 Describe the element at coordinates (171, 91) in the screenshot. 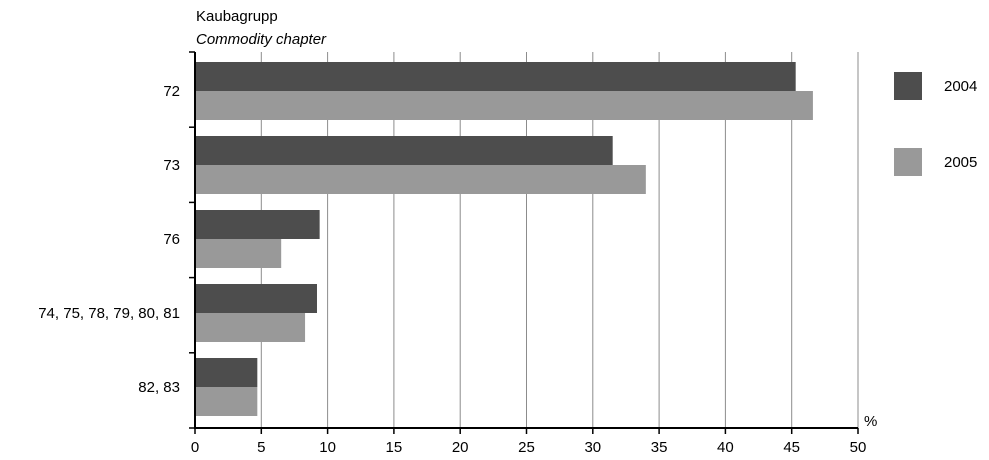

I see `category-label: 72` at that location.